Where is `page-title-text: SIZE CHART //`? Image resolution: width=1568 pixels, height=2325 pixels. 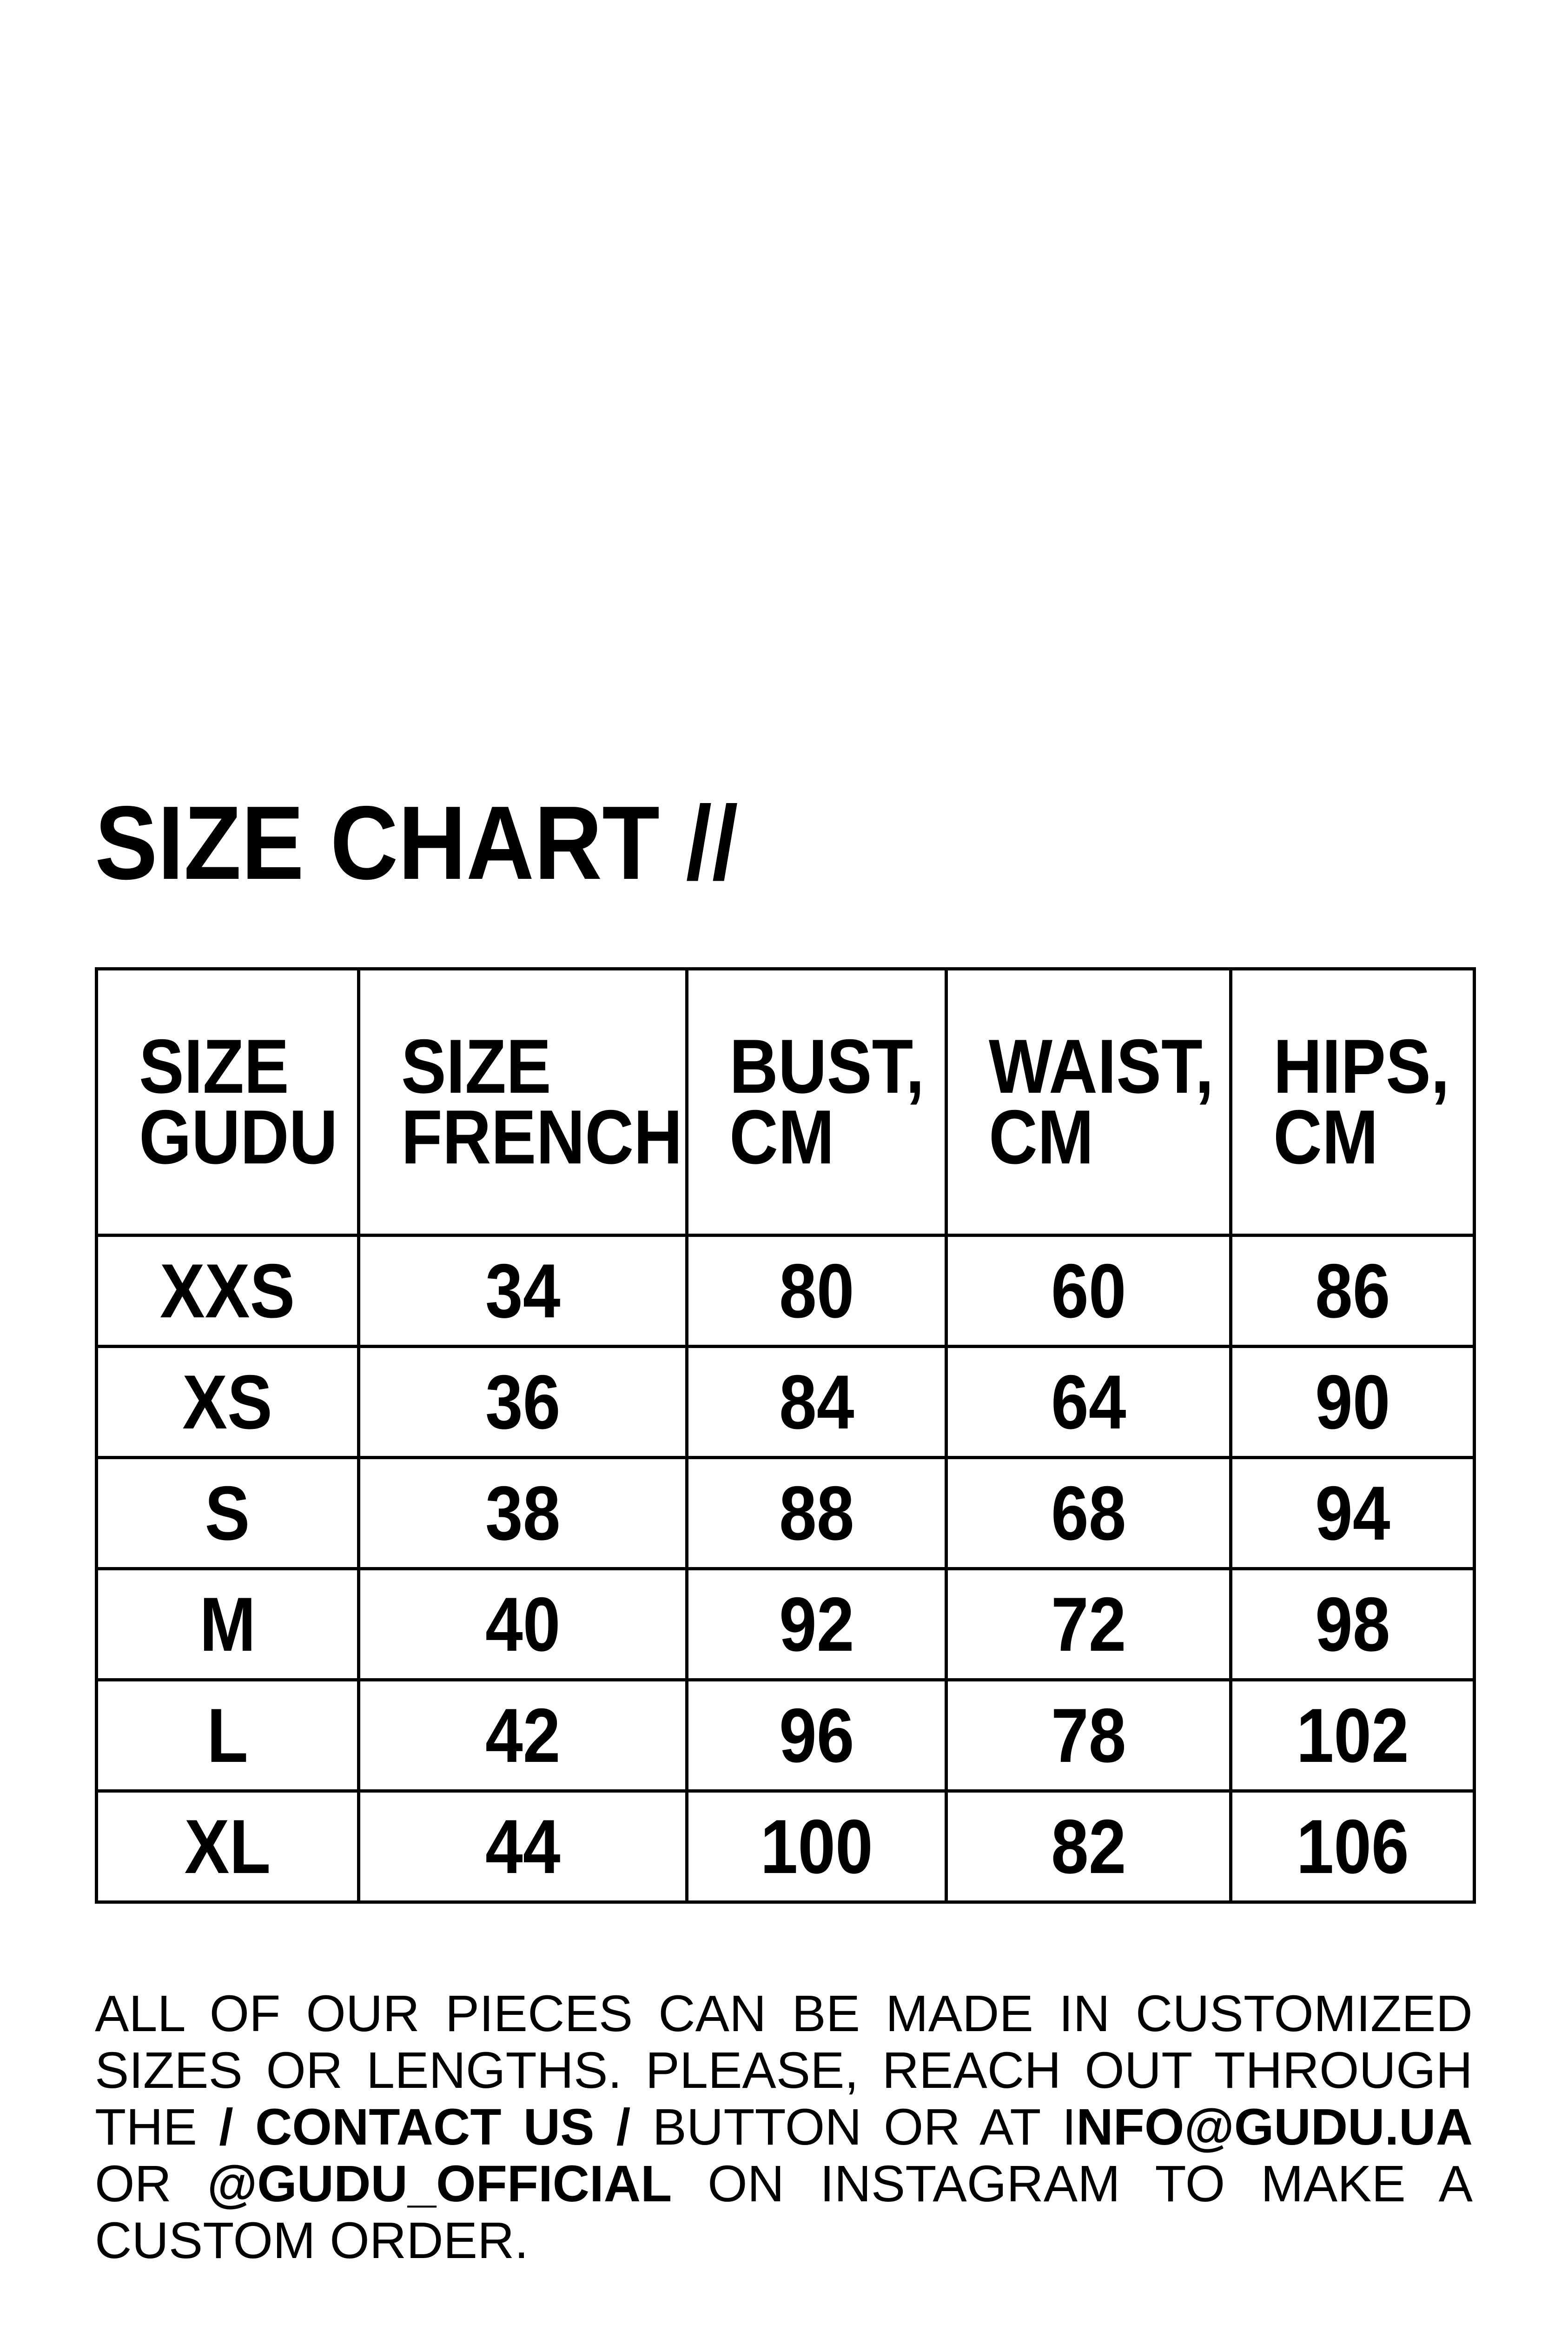
page-title-text: SIZE CHART // is located at coordinates (416, 842).